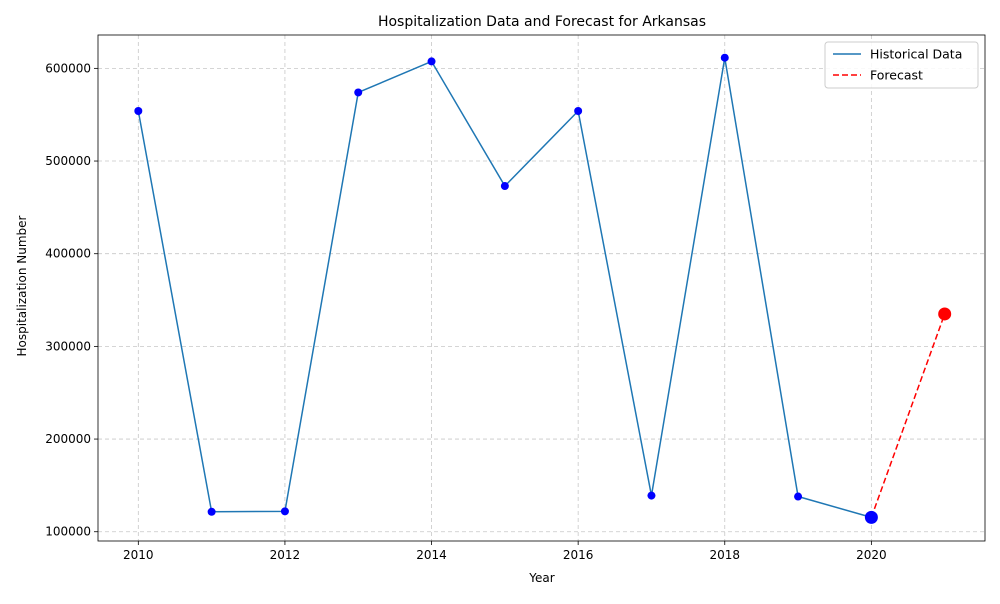  Describe the element at coordinates (138, 555) in the screenshot. I see `x-tick-label: 2010` at that location.